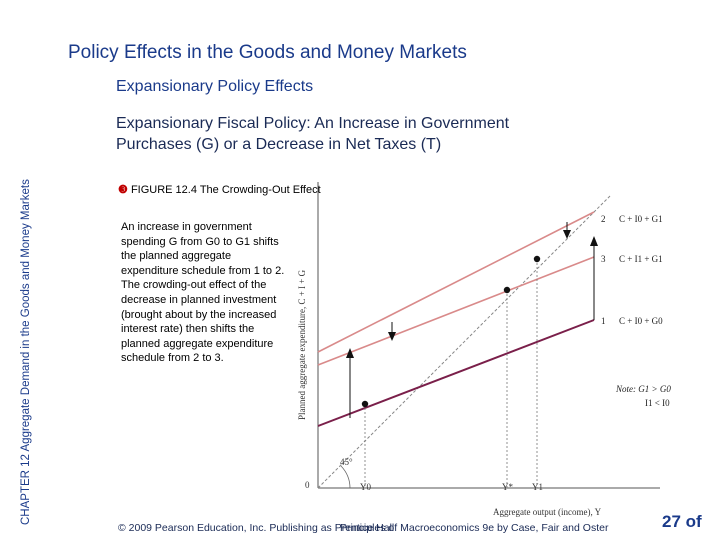  I want to click on slide-subtitle: Expansionary Policy Effects, so click(215, 86).